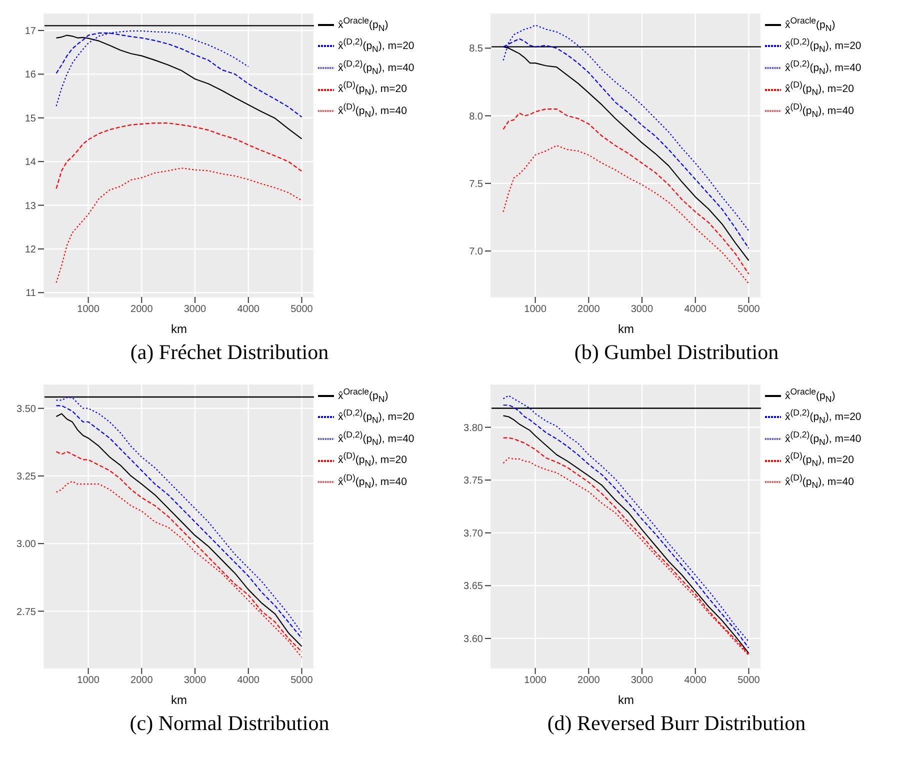  I want to click on y-tick-label: 12, so click(30, 250).